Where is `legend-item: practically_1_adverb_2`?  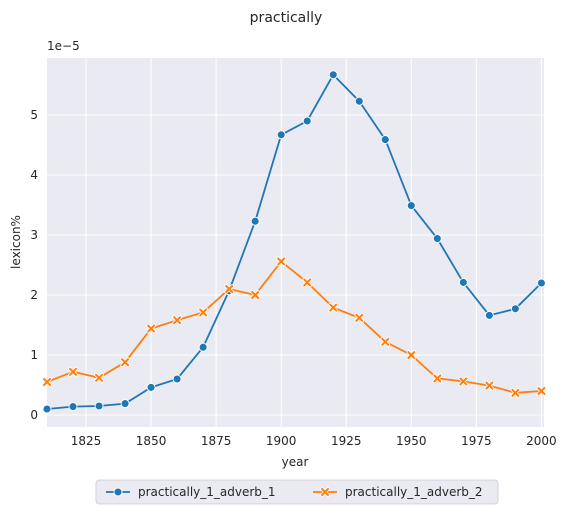
legend-item: practically_1_adverb_2 is located at coordinates (398, 492).